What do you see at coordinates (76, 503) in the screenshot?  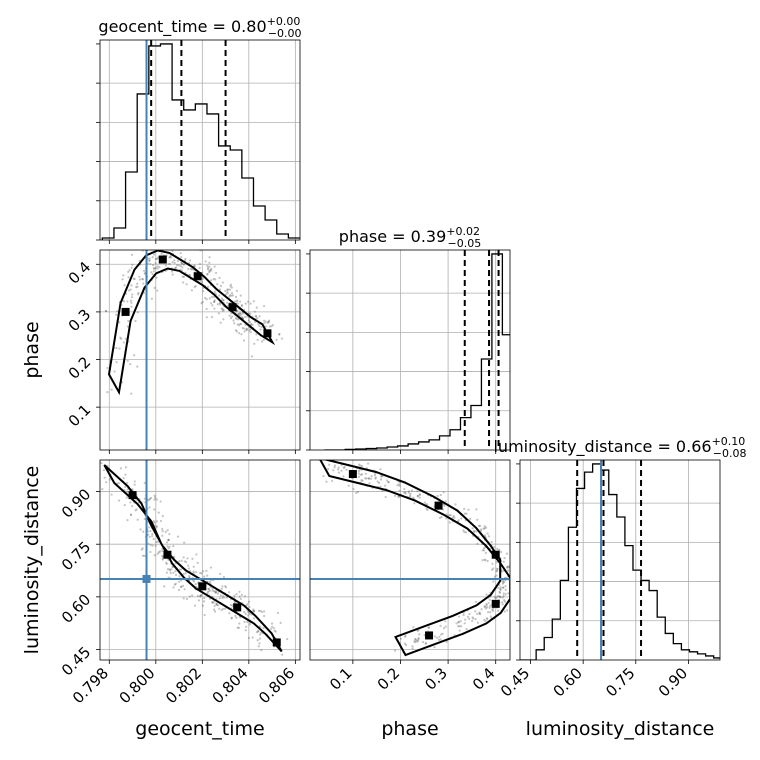 I see `y-tick-label: 0.90` at bounding box center [76, 503].